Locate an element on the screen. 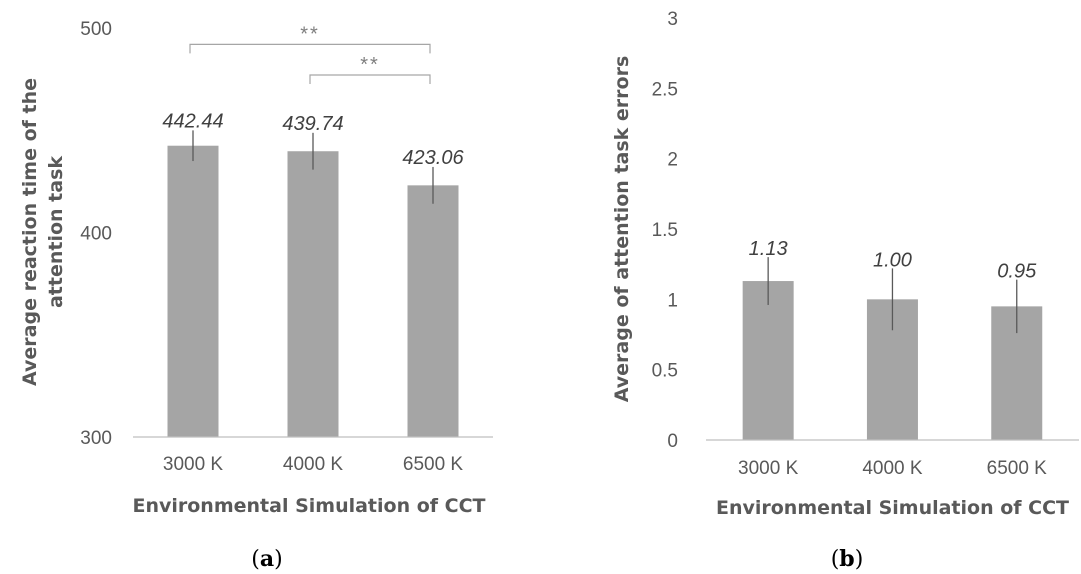 This screenshot has width=1081, height=574. y-tick-label: 0.5 is located at coordinates (665, 371).